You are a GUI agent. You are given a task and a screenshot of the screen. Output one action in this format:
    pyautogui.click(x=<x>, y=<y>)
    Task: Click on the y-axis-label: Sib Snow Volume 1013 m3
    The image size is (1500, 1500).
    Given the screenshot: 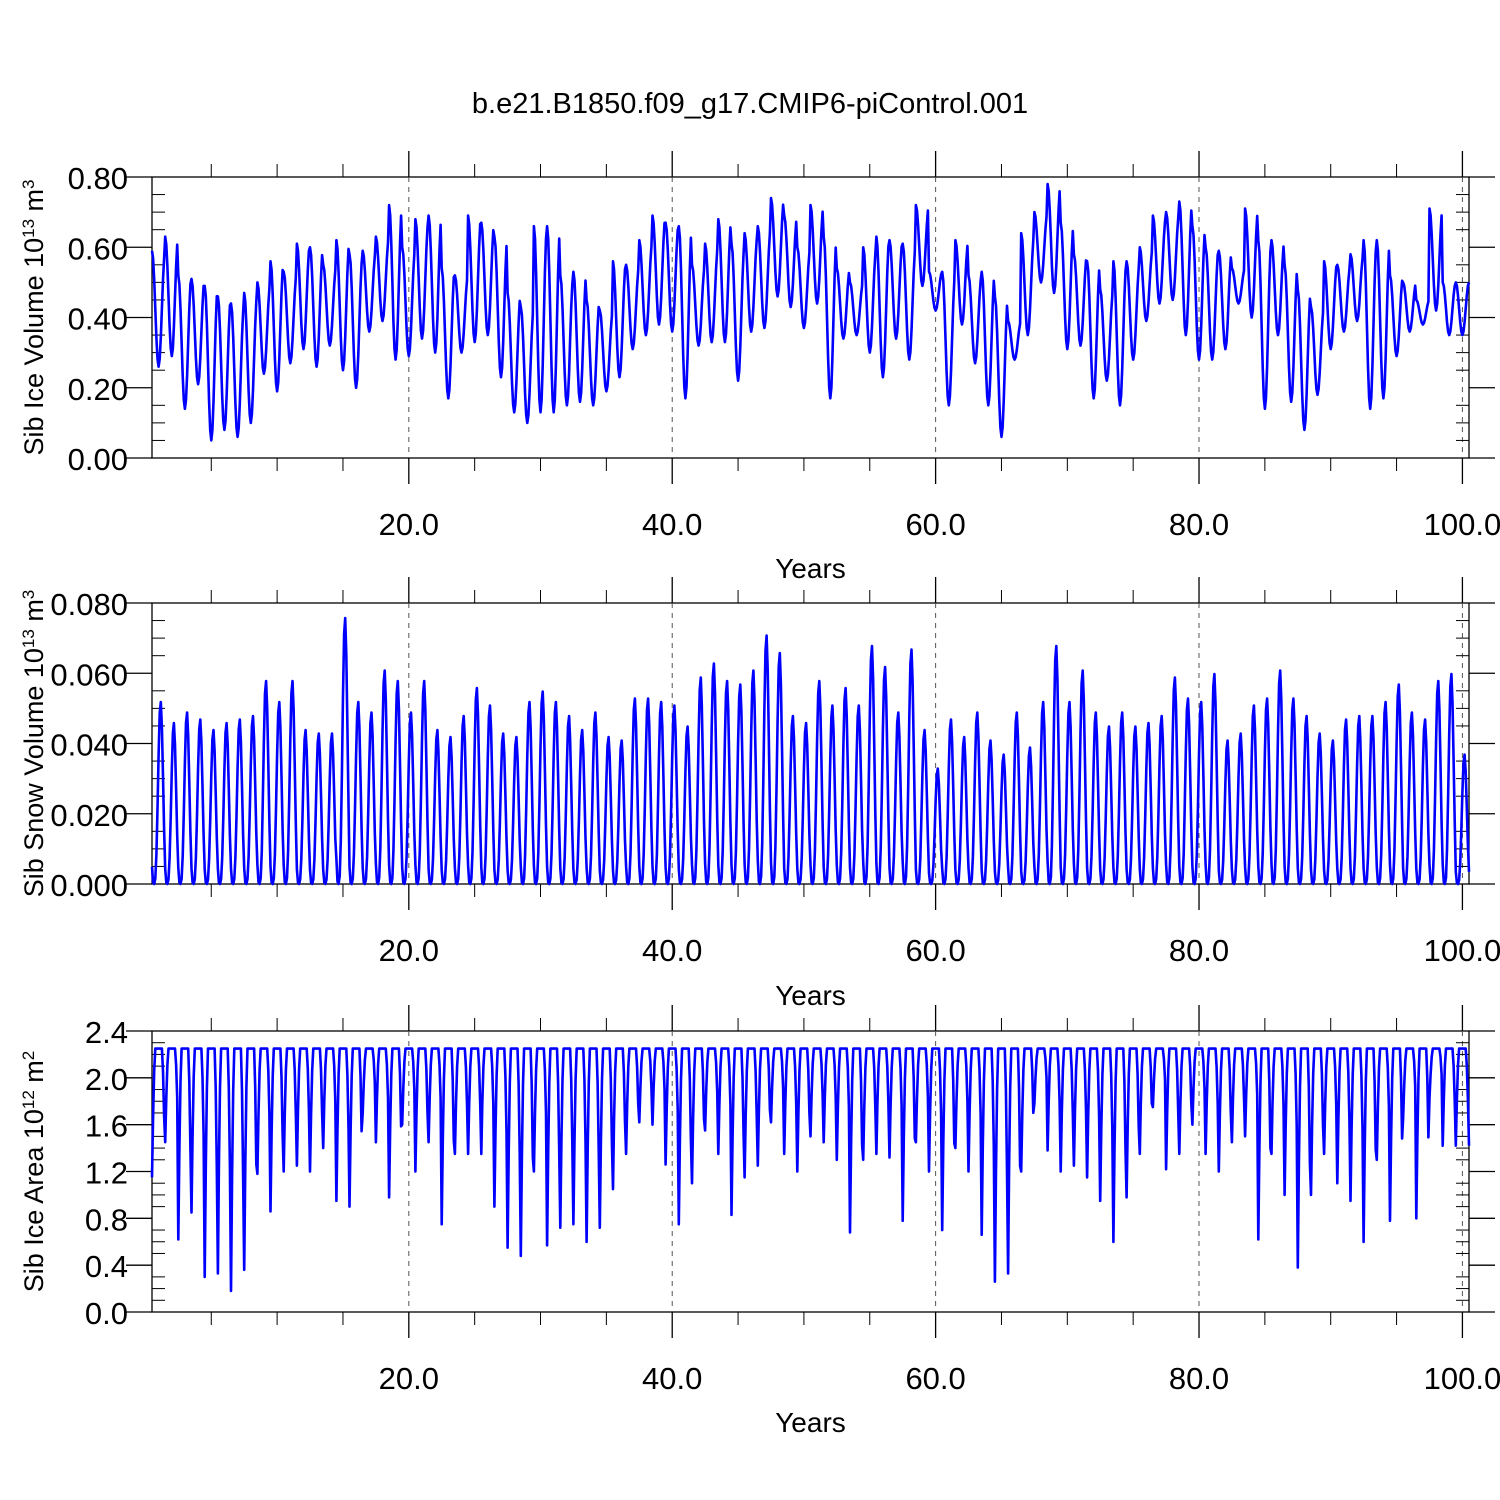 What is the action you would take?
    pyautogui.click(x=34, y=744)
    